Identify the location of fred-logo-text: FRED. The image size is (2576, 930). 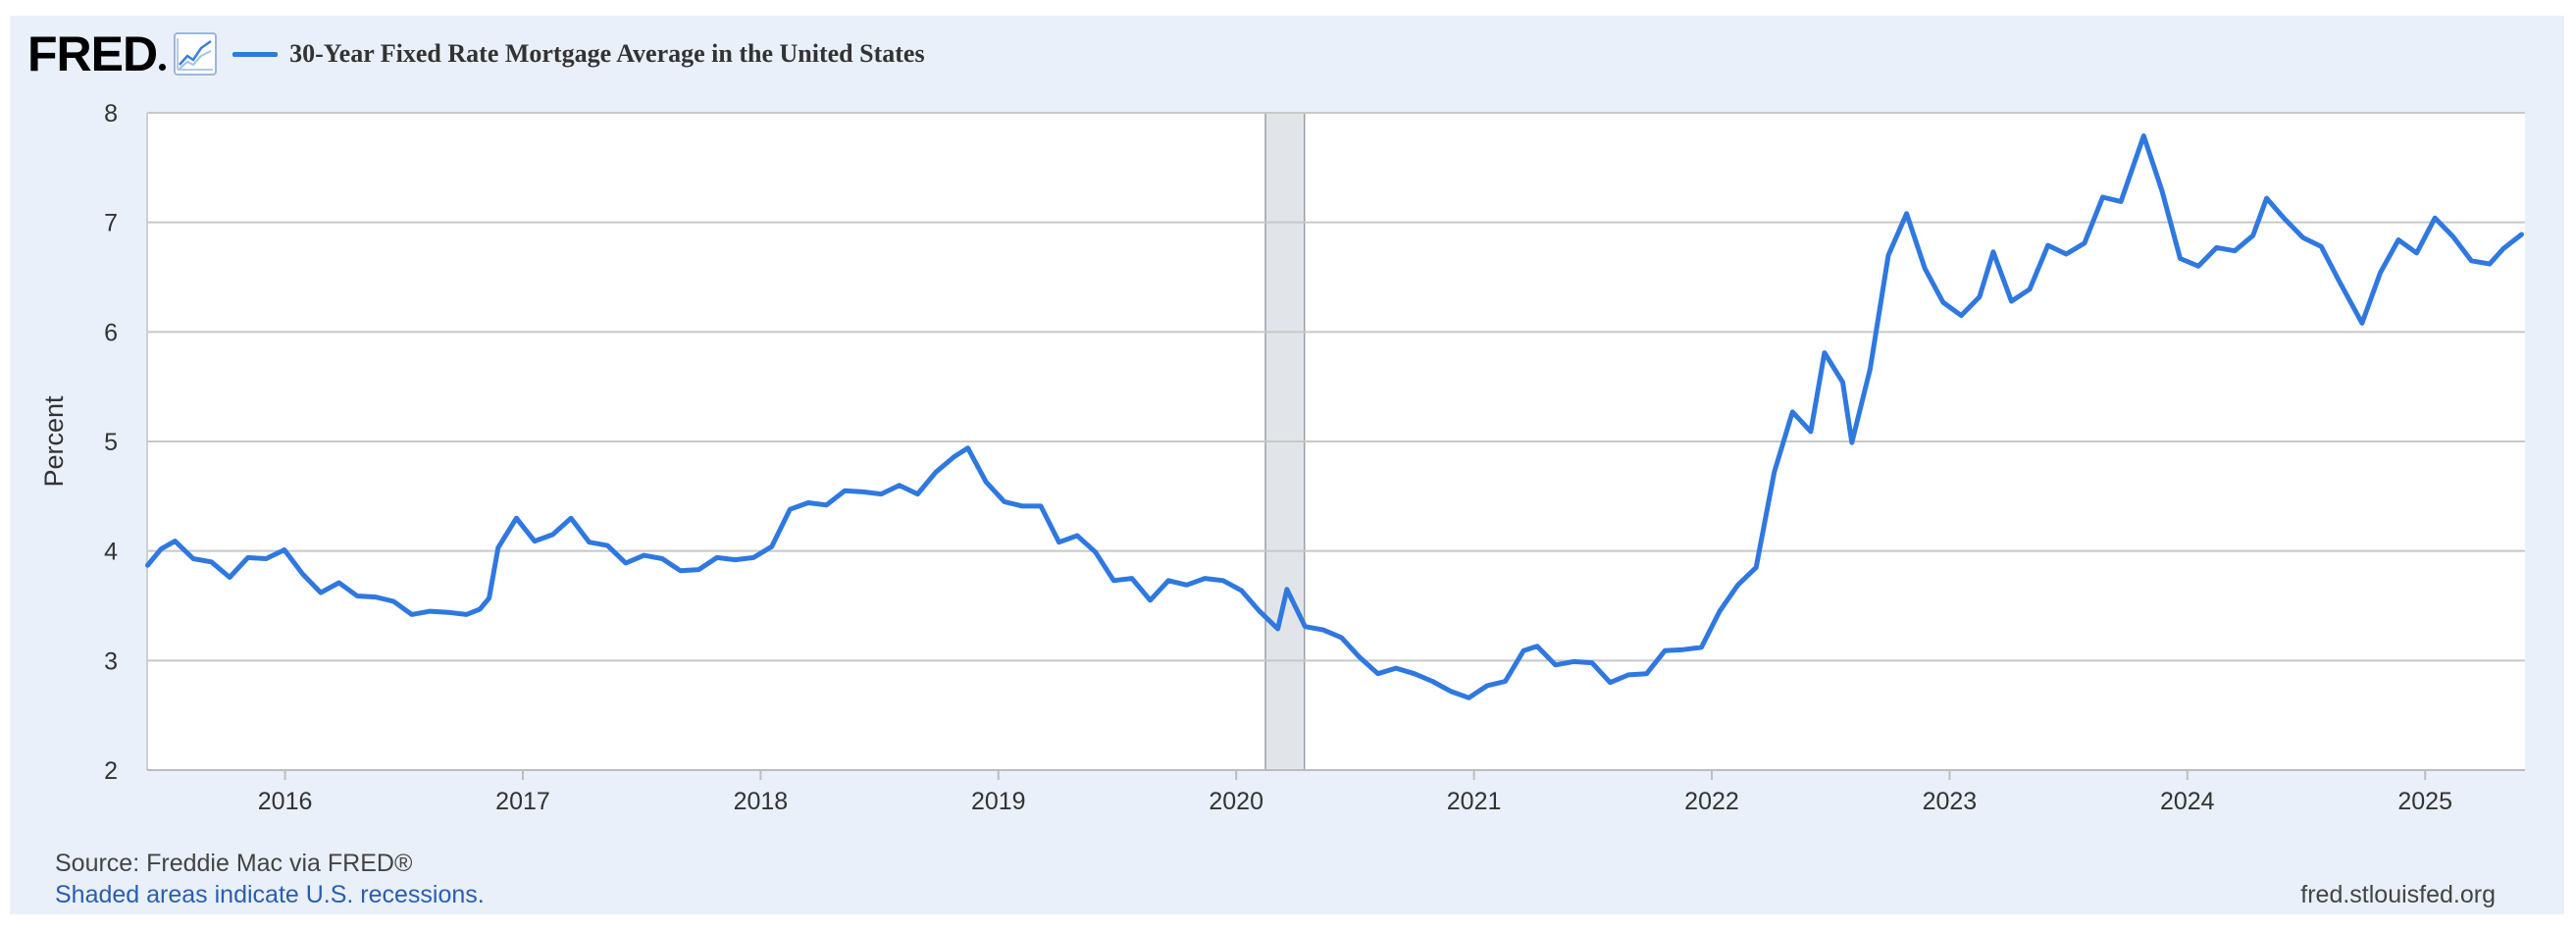
(92, 53).